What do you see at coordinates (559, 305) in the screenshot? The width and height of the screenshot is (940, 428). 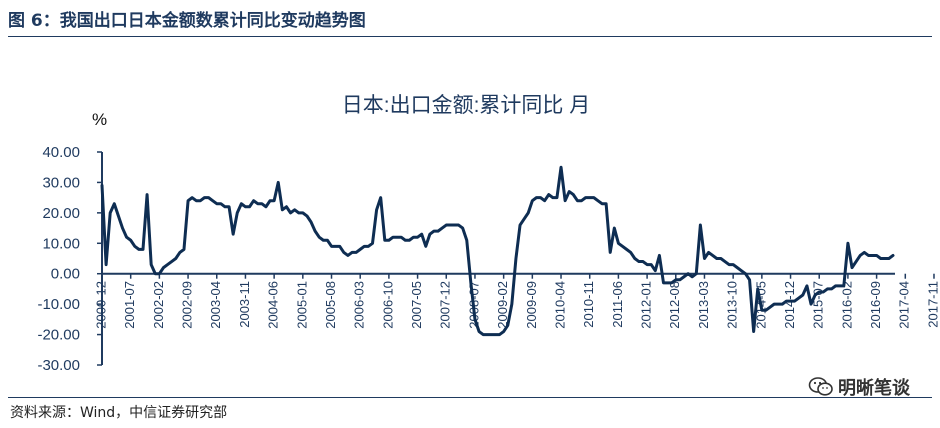 I see `x-tick-label: 2010-04` at bounding box center [559, 305].